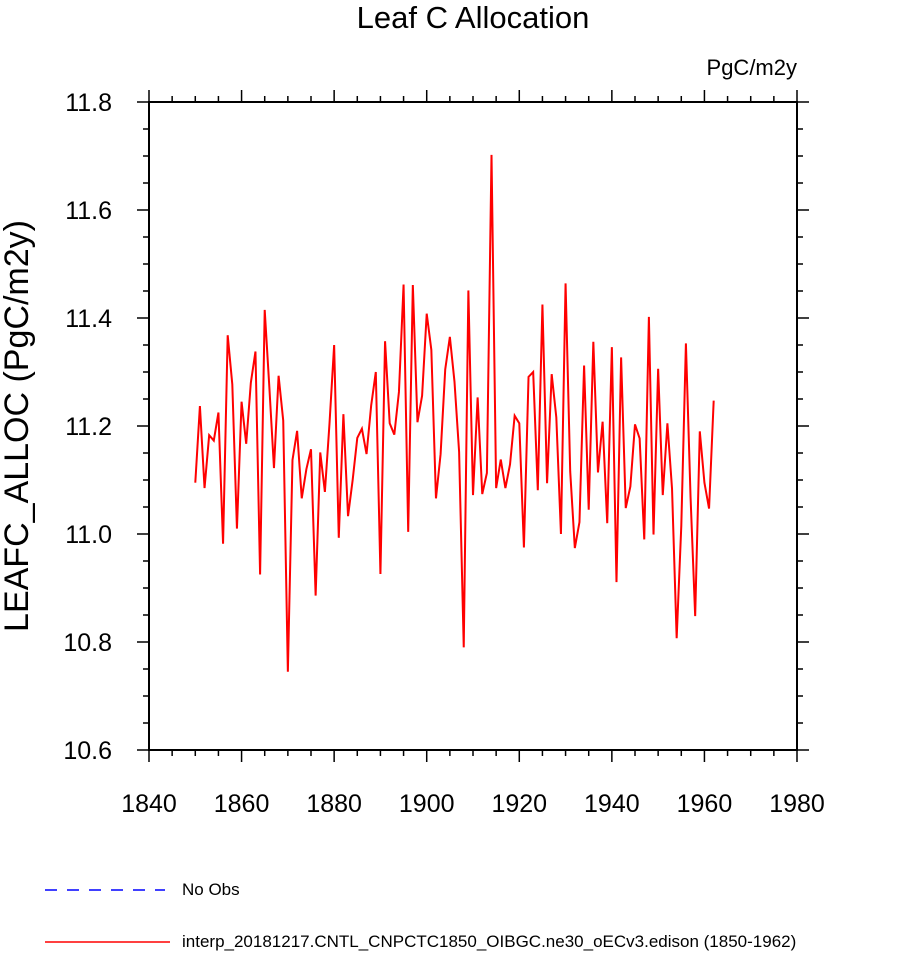 The height and width of the screenshot is (957, 897). I want to click on x-tick-label: 1980, so click(797, 804).